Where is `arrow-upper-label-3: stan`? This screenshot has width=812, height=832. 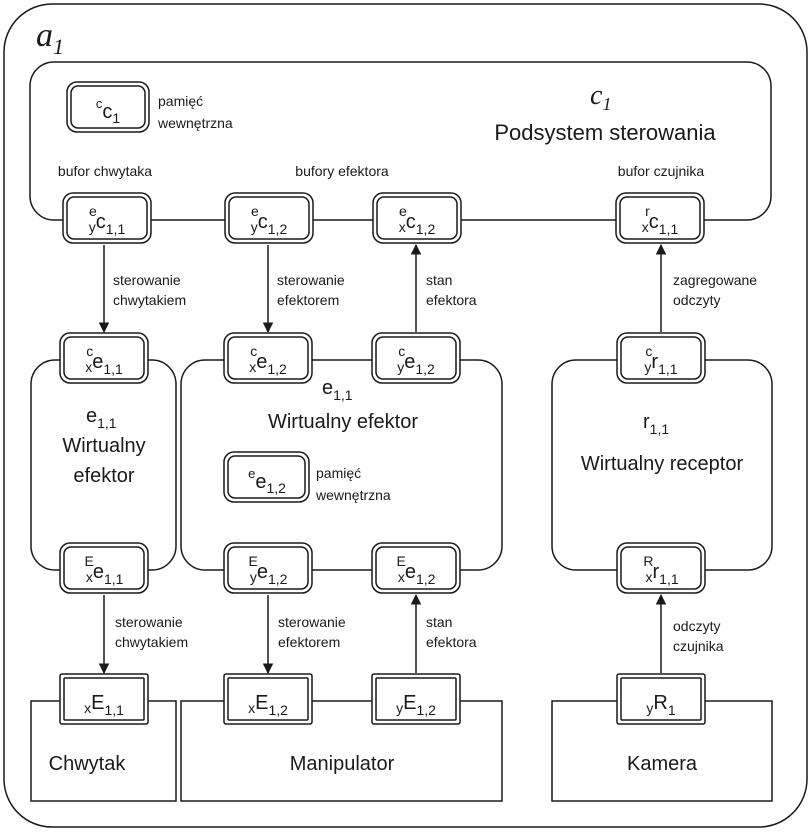
arrow-upper-label-3: stan is located at coordinates (439, 280).